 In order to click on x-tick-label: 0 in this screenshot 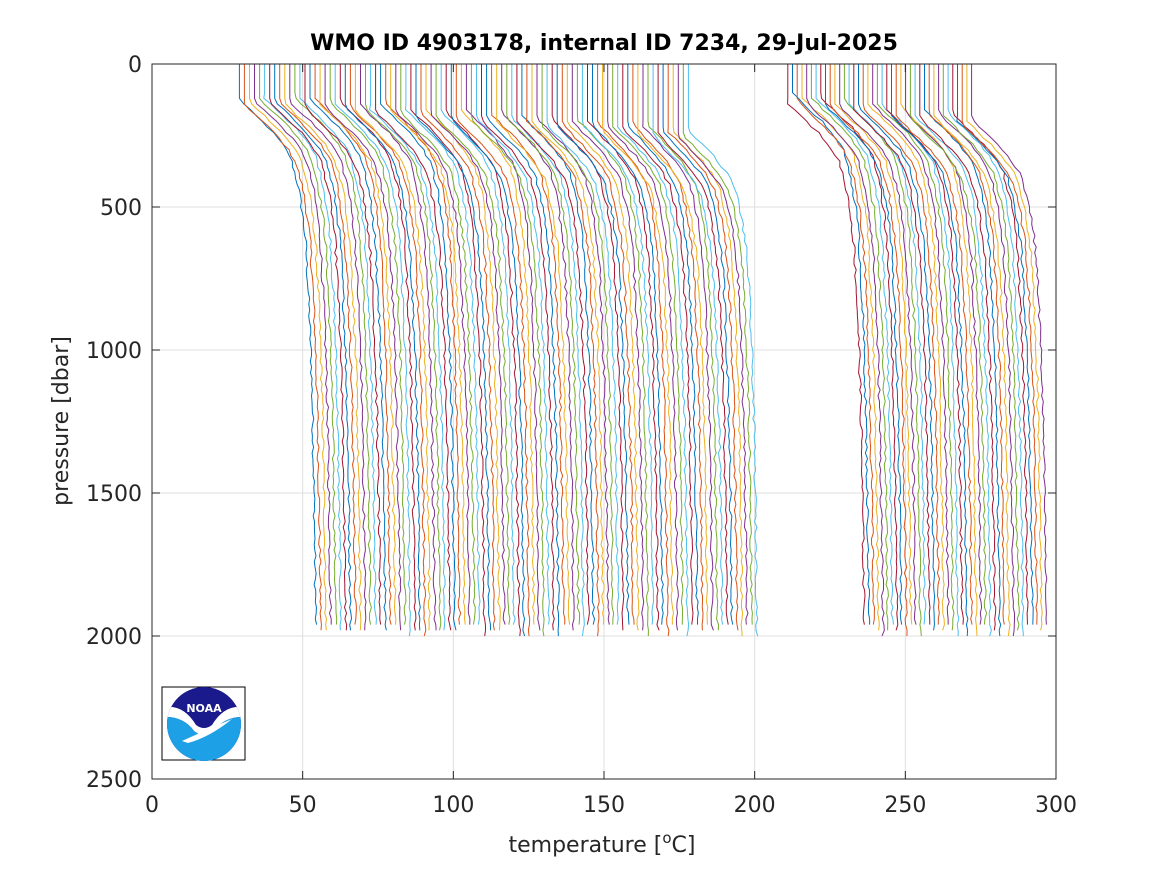, I will do `click(152, 805)`.